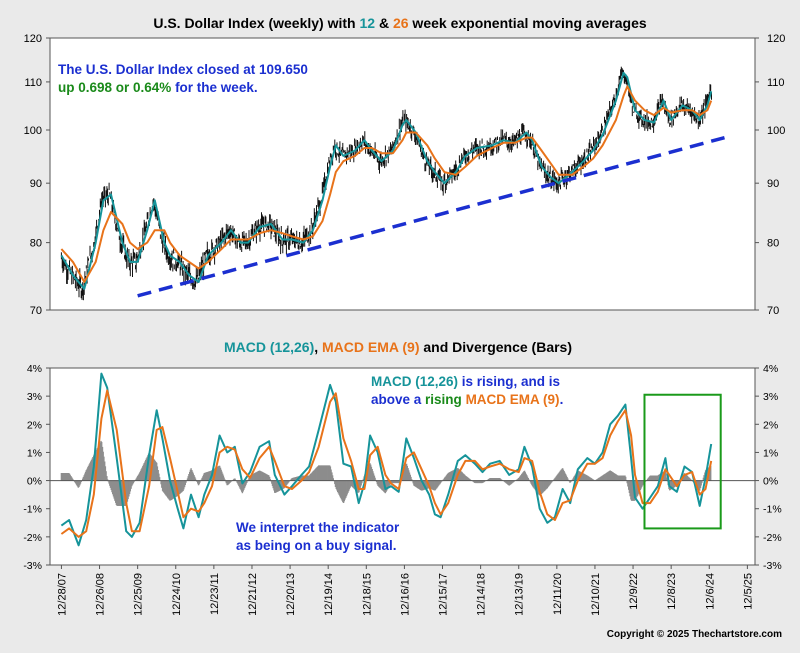 This screenshot has width=800, height=653. I want to click on top-title-part-4: week exponential moving averages, so click(528, 23).